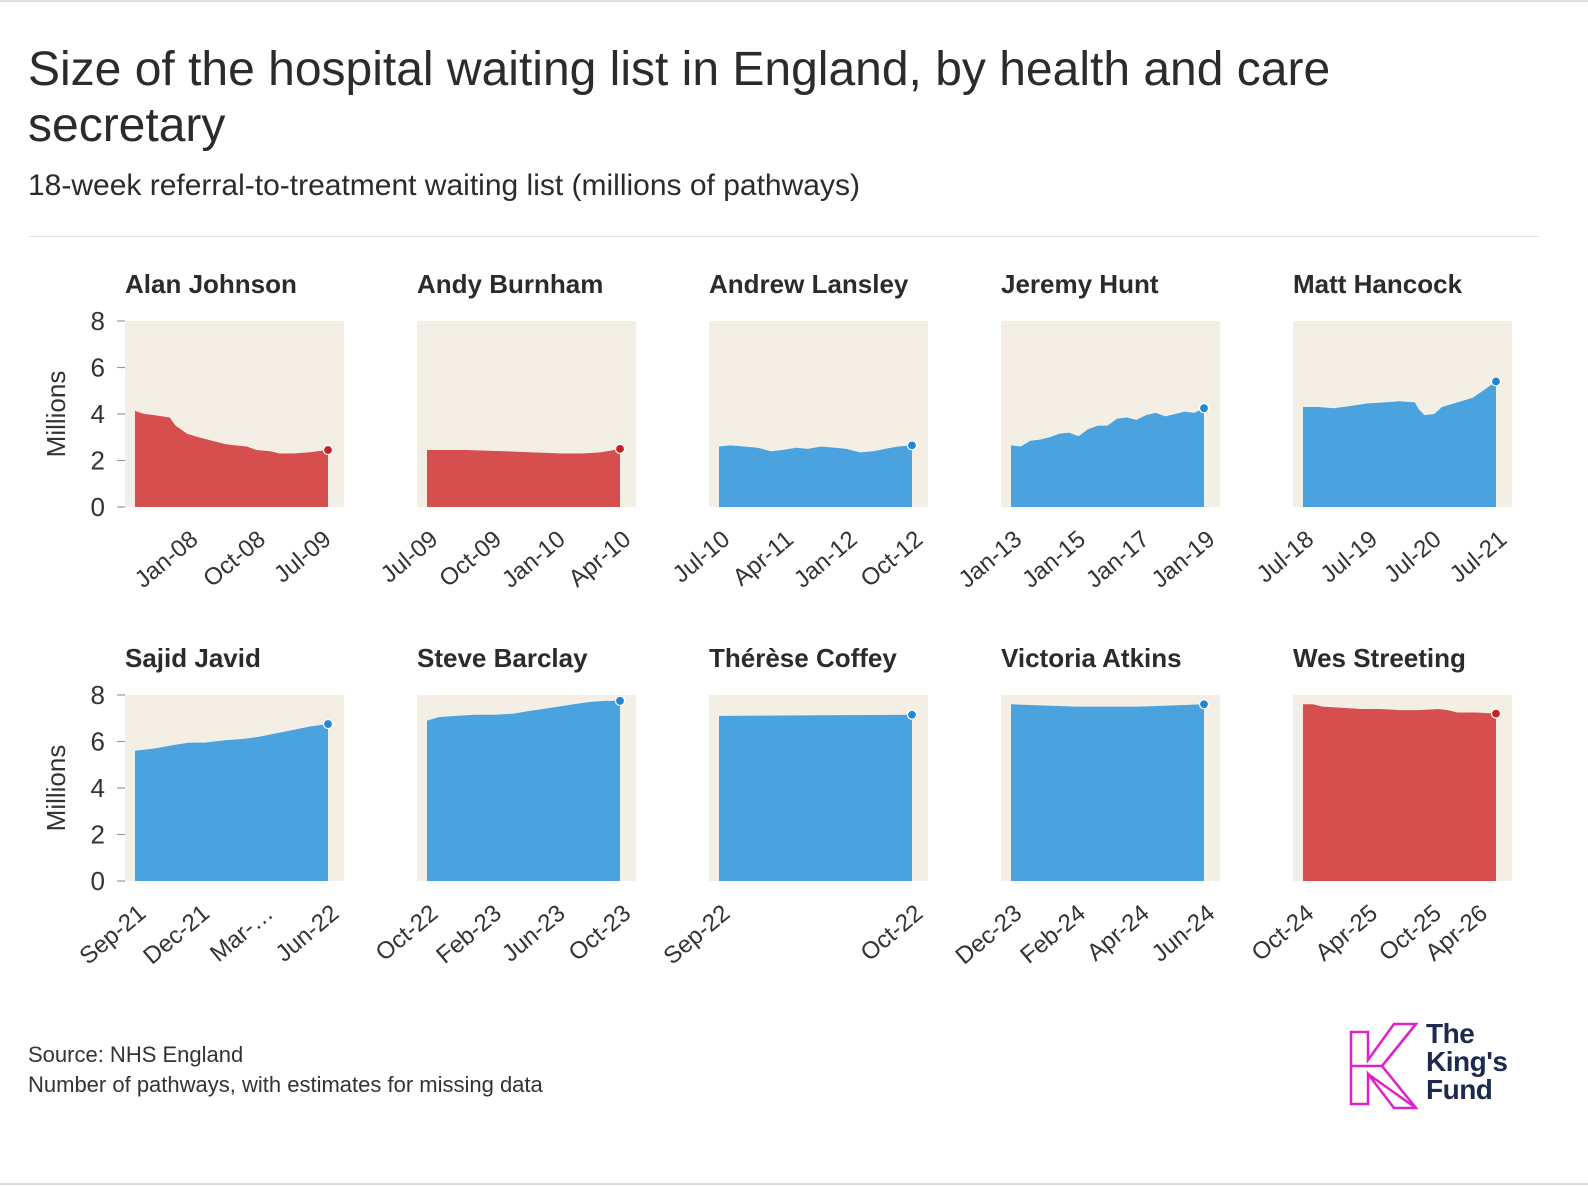 The width and height of the screenshot is (1588, 1186). What do you see at coordinates (534, 560) in the screenshot?
I see `x-tick-label: Jan-10` at bounding box center [534, 560].